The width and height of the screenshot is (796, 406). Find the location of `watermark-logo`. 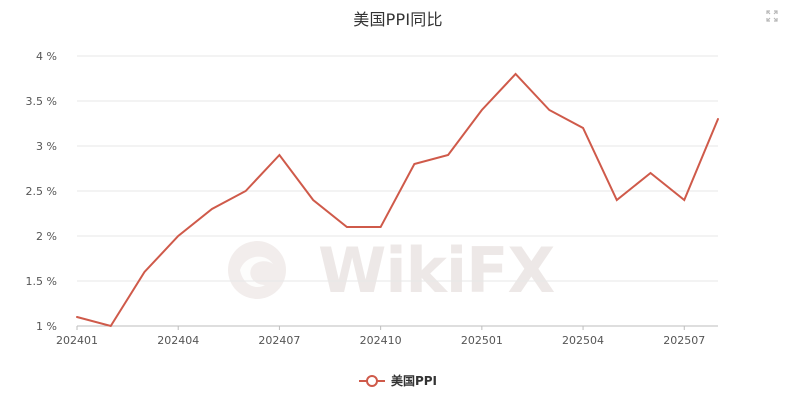

watermark-logo is located at coordinates (257, 270).